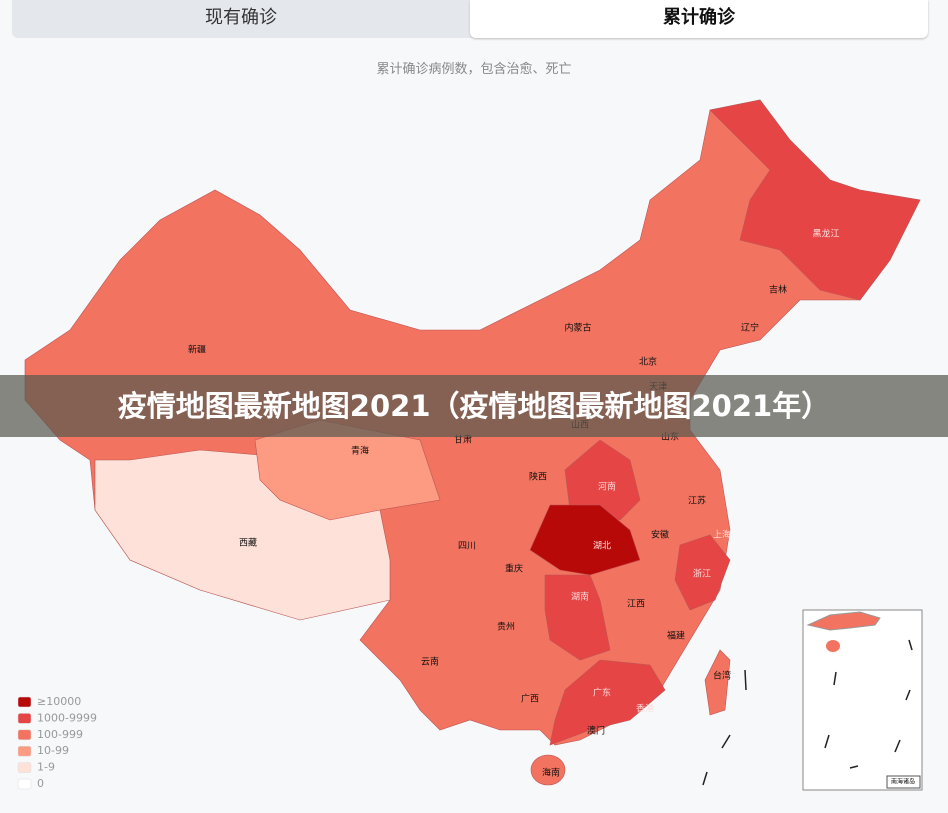 The height and width of the screenshot is (813, 948). I want to click on inset-dashes, so click(807, 712).